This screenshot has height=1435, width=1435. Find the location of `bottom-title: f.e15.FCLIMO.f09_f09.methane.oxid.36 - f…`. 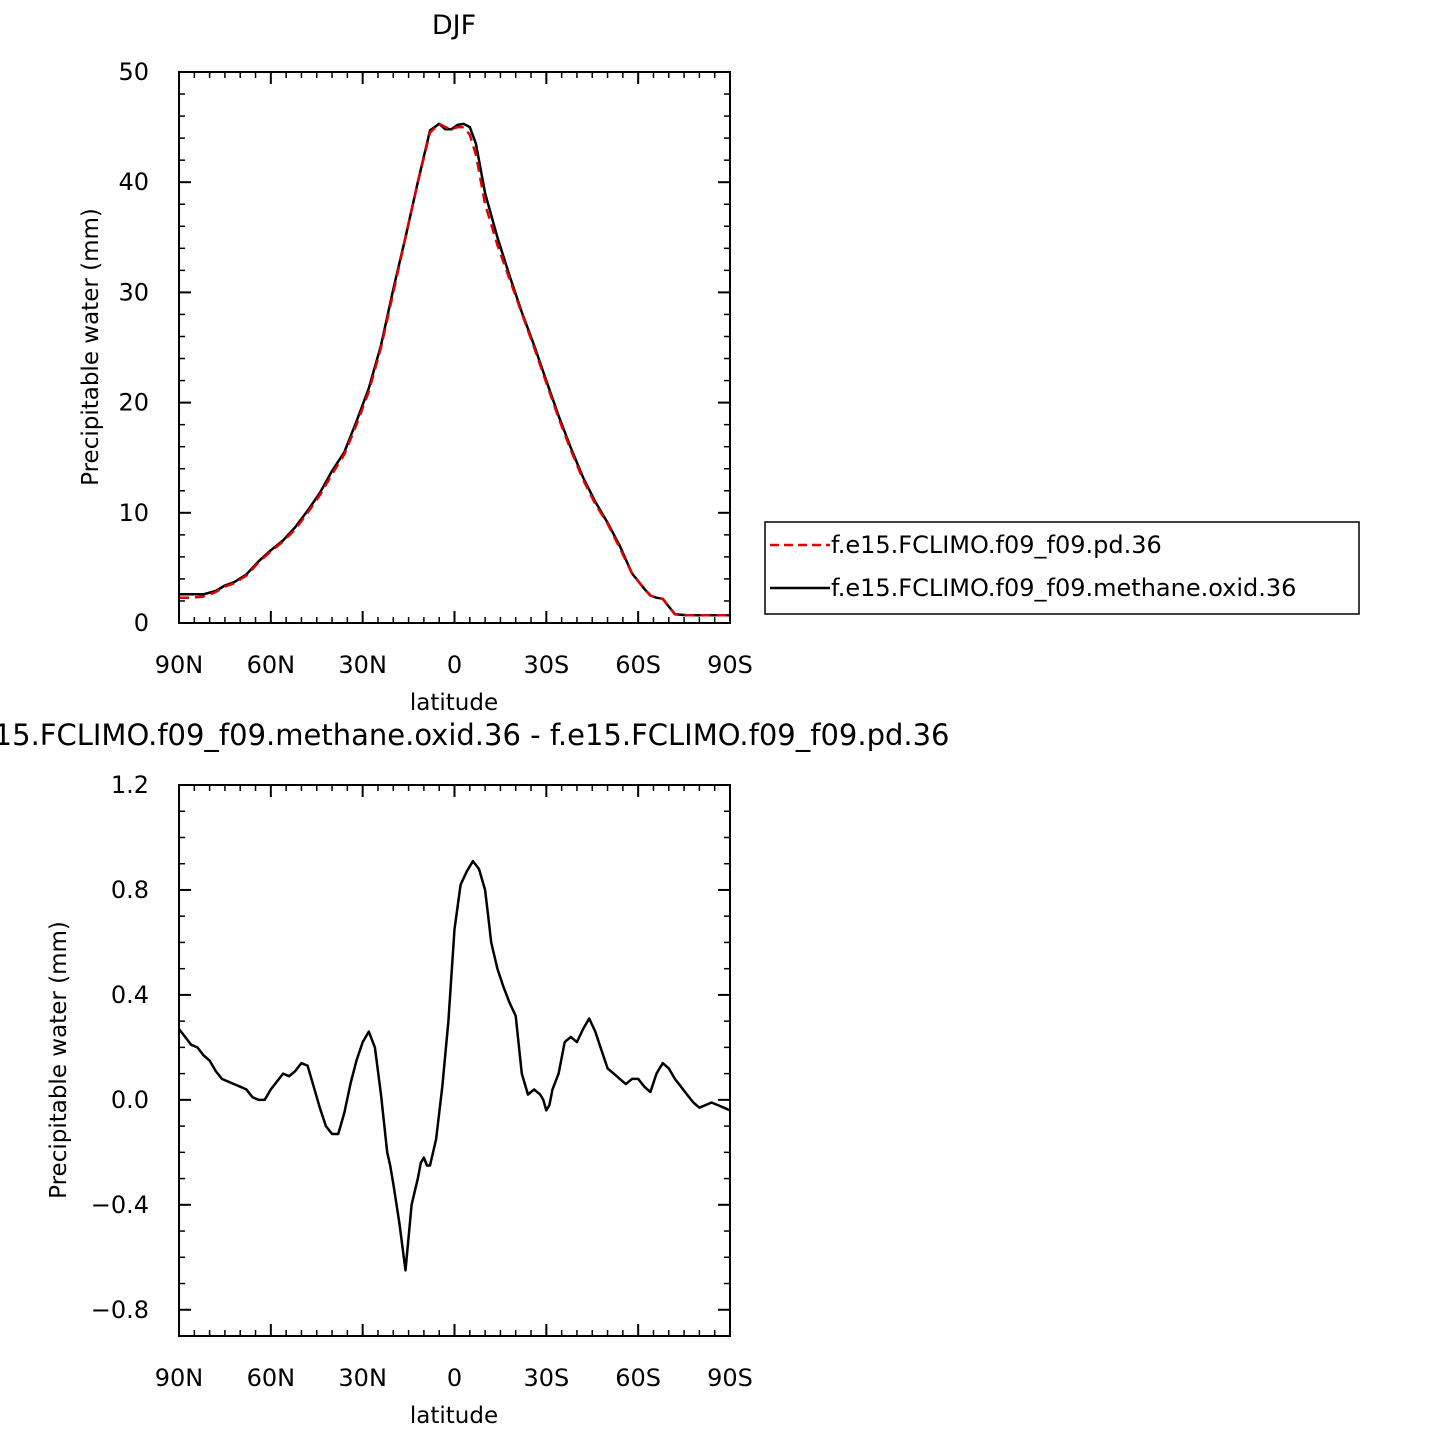

bottom-title: f.e15.FCLIMO.f09_f09.methane.oxid.36 - f… is located at coordinates (474, 735).